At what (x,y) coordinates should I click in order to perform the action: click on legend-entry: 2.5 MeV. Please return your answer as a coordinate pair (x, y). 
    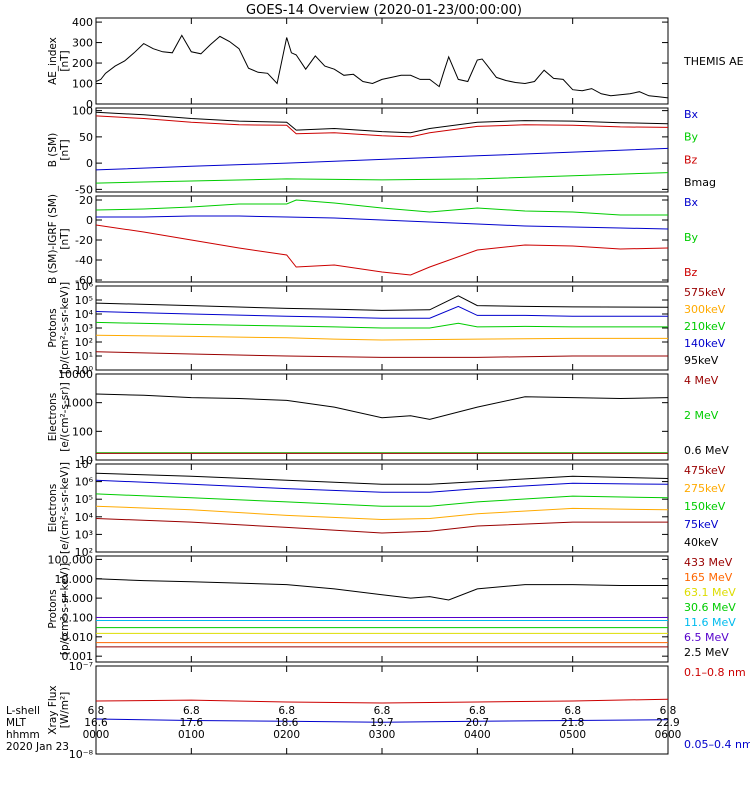
    Looking at the image, I should click on (706, 652).